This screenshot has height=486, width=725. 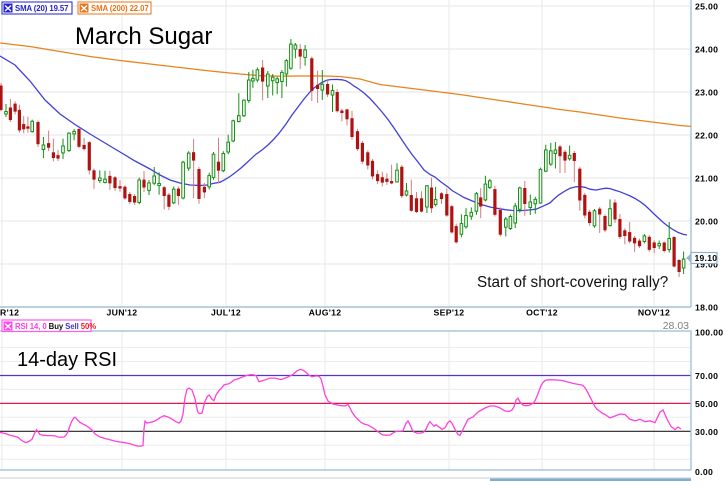 I want to click on svg-text: R'12, so click(x=9, y=313).